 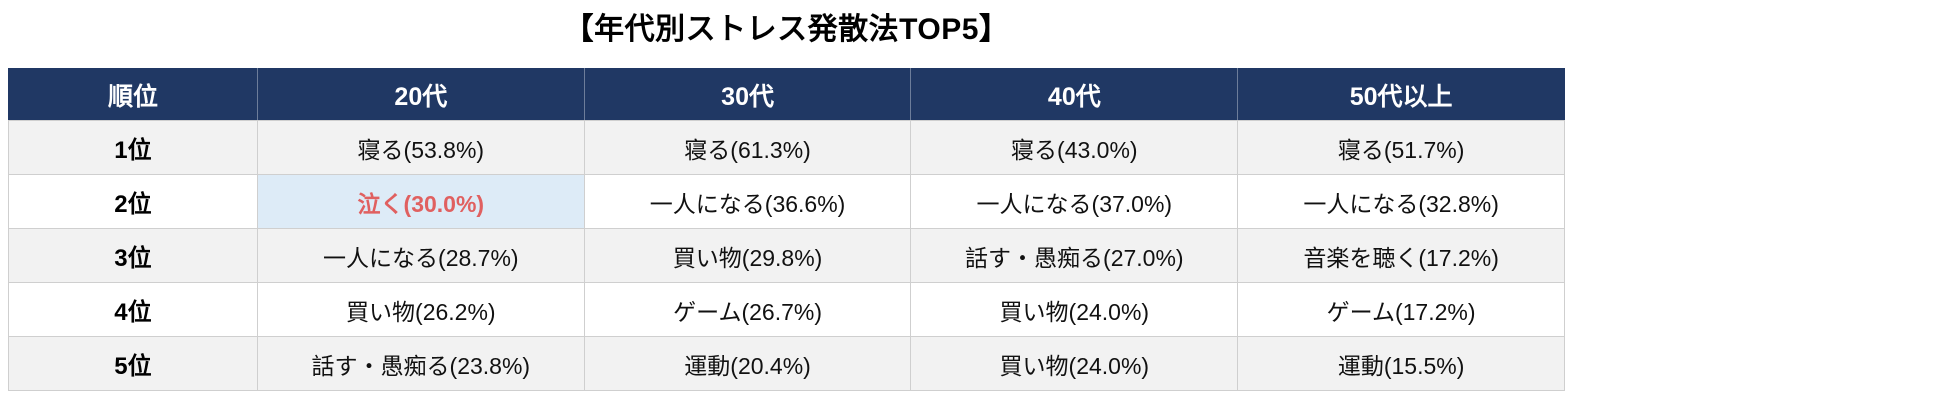 I want to click on rank-cell: 5位, so click(x=133, y=363).